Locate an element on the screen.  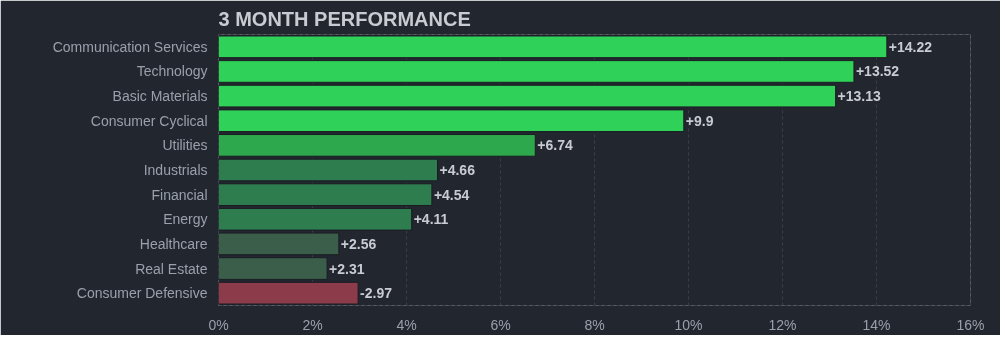
x-tick-label: 2% is located at coordinates (312, 324).